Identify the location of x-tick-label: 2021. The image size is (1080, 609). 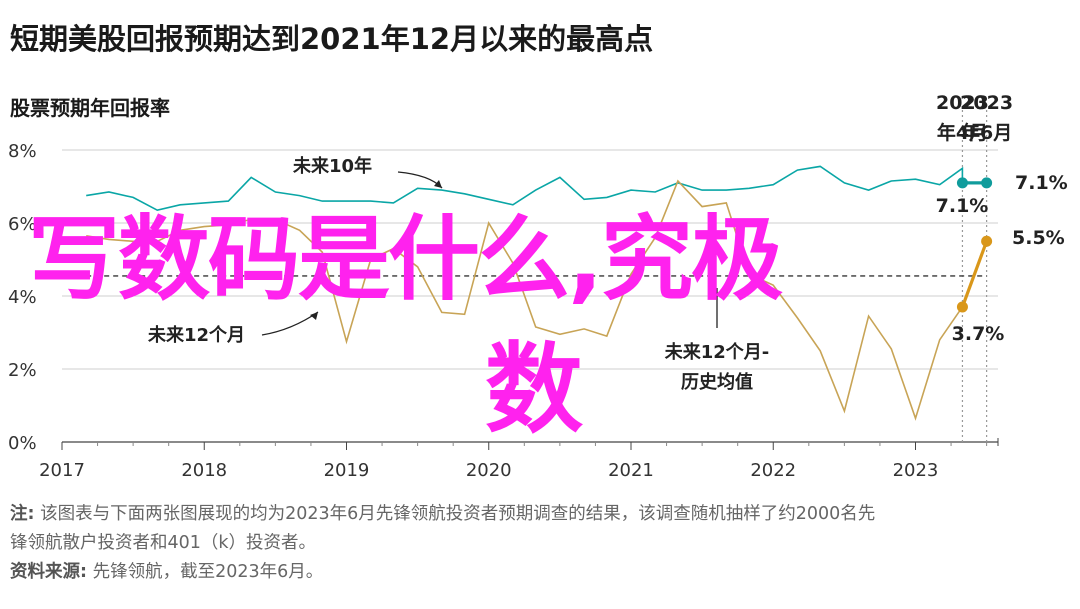
(631, 470).